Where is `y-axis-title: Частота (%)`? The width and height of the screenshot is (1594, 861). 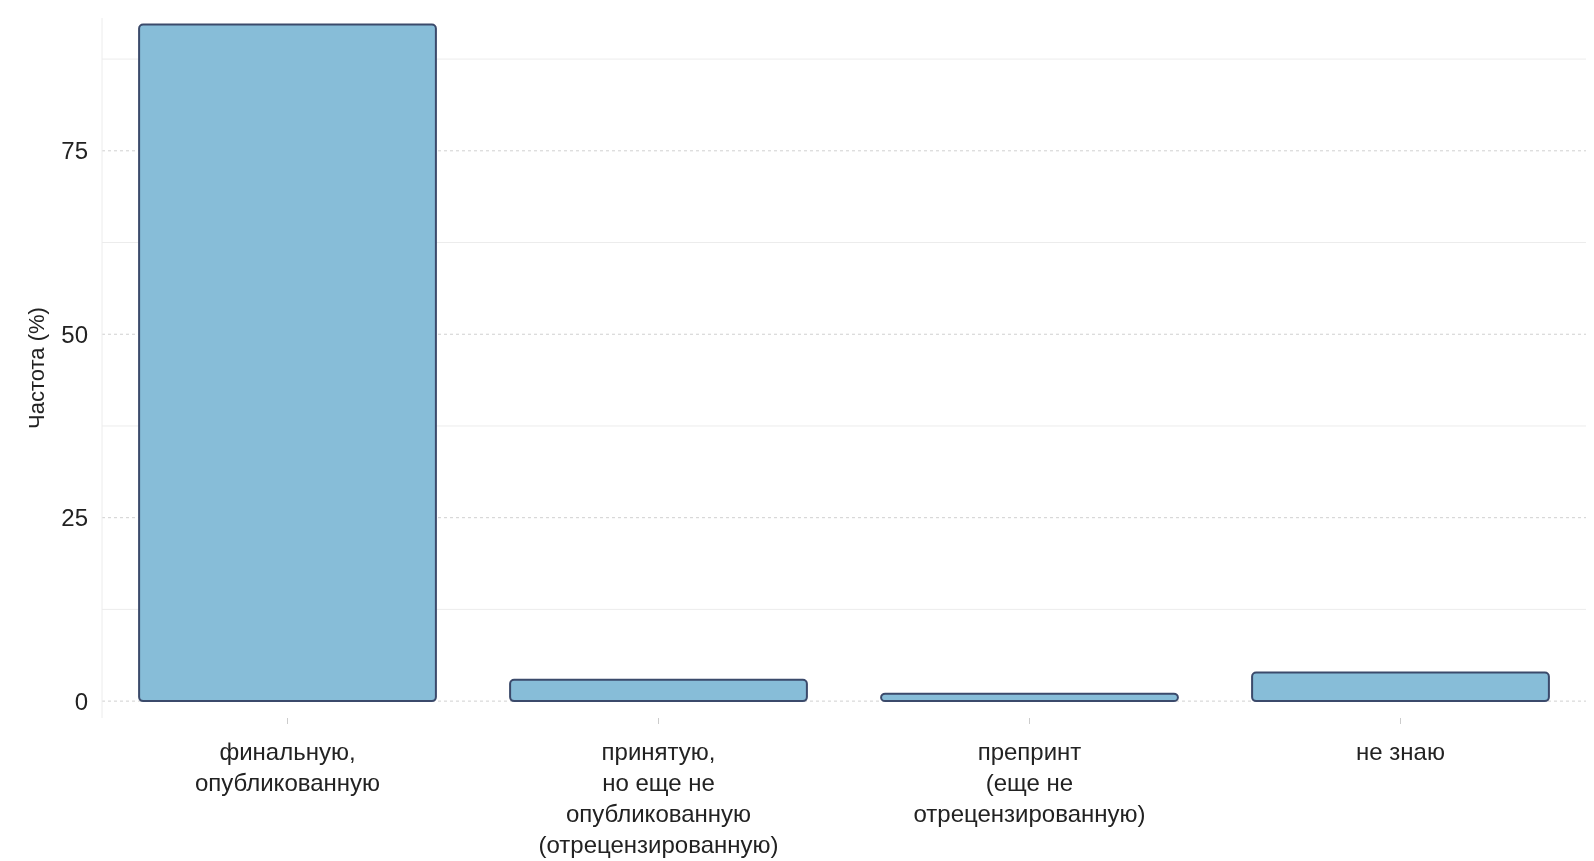
y-axis-title: Частота (%) is located at coordinates (36, 368).